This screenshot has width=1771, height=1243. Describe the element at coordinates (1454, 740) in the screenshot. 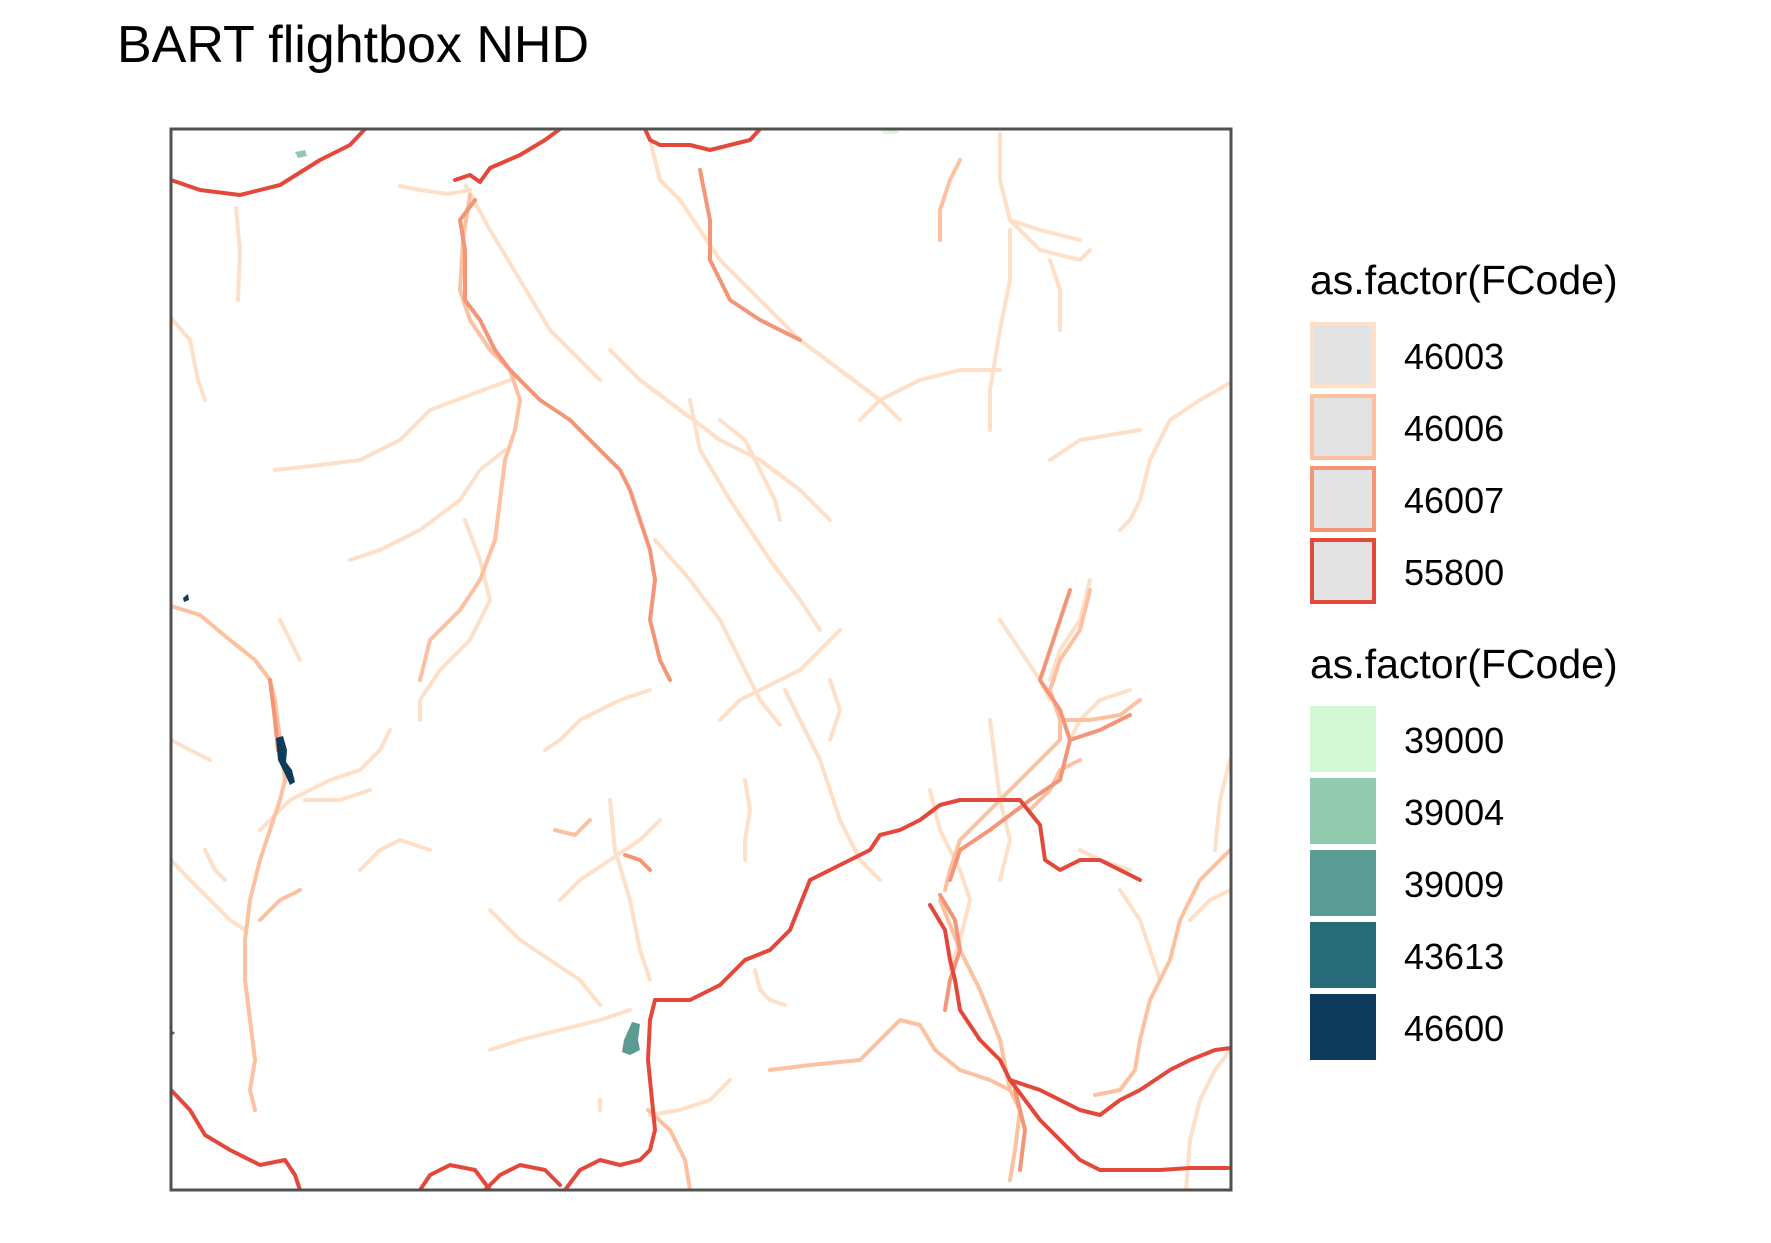

I see `legend-label: 39000` at that location.